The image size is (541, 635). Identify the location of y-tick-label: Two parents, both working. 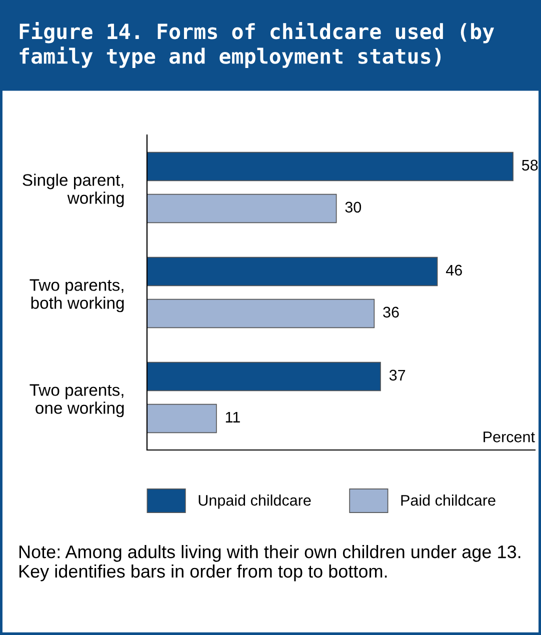
(77, 295).